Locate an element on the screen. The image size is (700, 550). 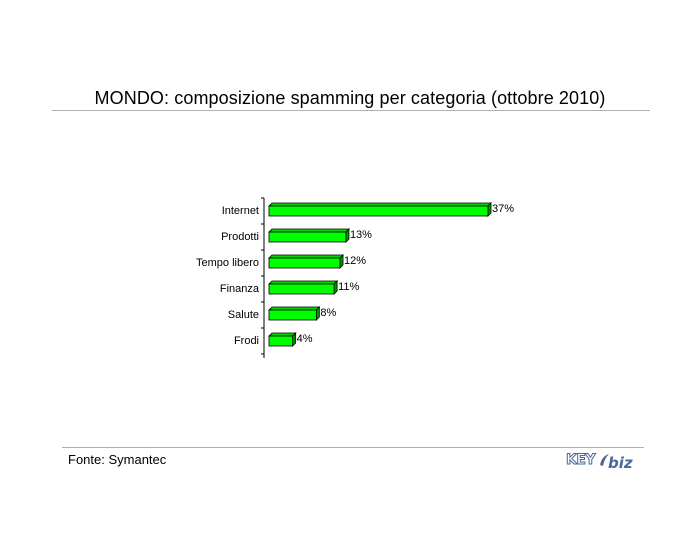
logo-biz-text: biz is located at coordinates (620, 463).